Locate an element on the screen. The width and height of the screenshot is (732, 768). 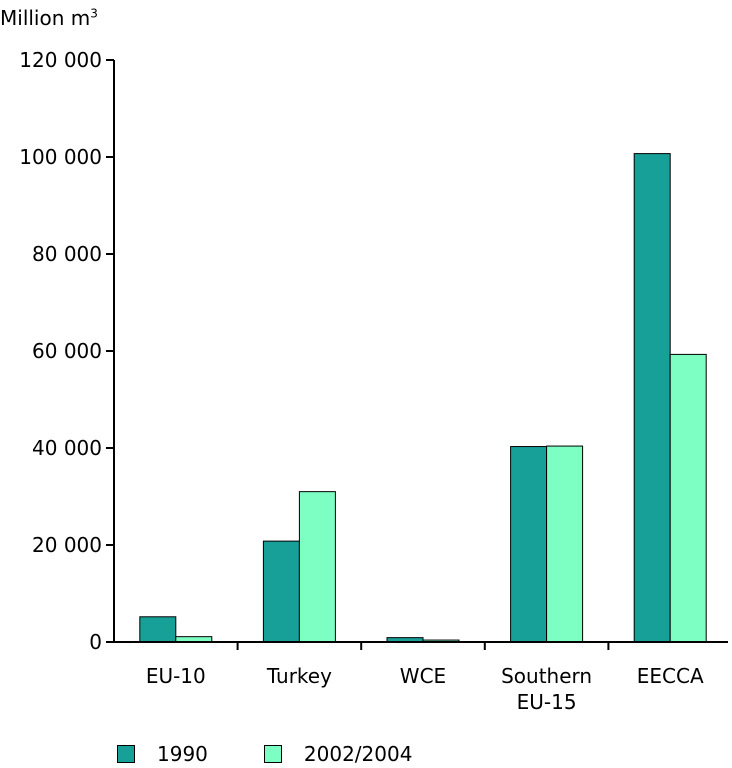
x-tick-label-southern-eu-15: Southern is located at coordinates (546, 676).